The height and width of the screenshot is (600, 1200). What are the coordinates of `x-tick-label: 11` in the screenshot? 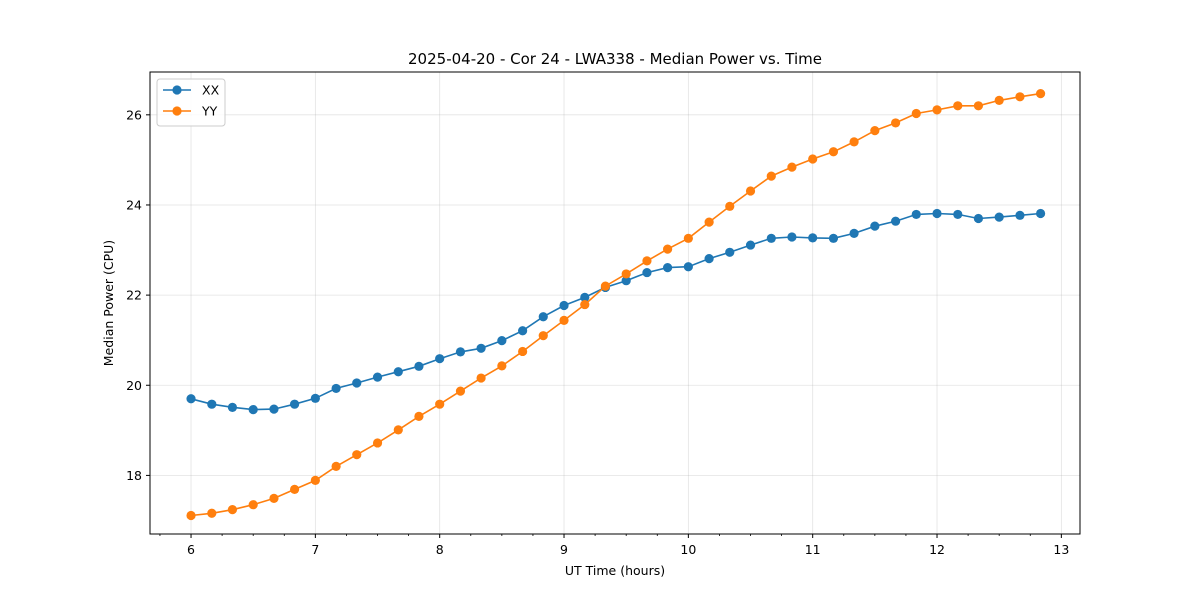 It's located at (813, 549).